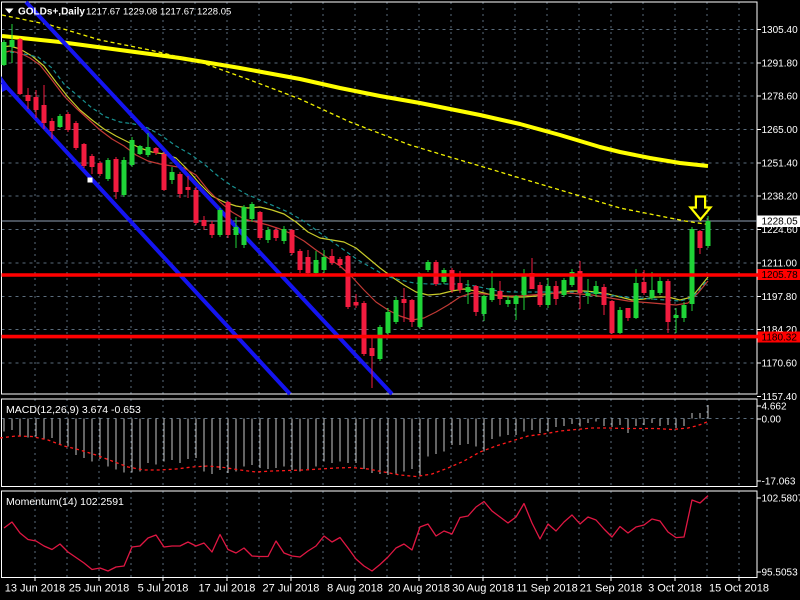  I want to click on svg-text: 102.5807, so click(781, 499).